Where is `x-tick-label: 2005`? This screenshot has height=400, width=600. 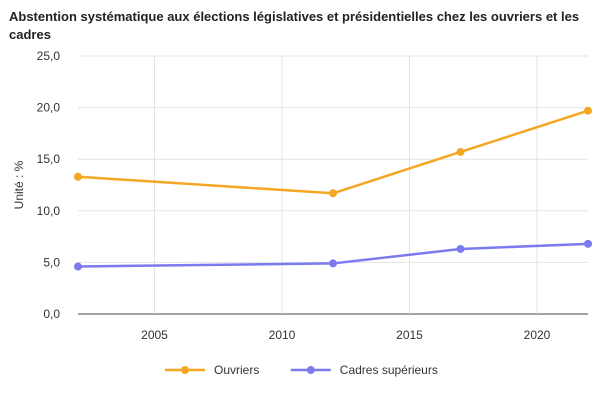 x-tick-label: 2005 is located at coordinates (154, 335).